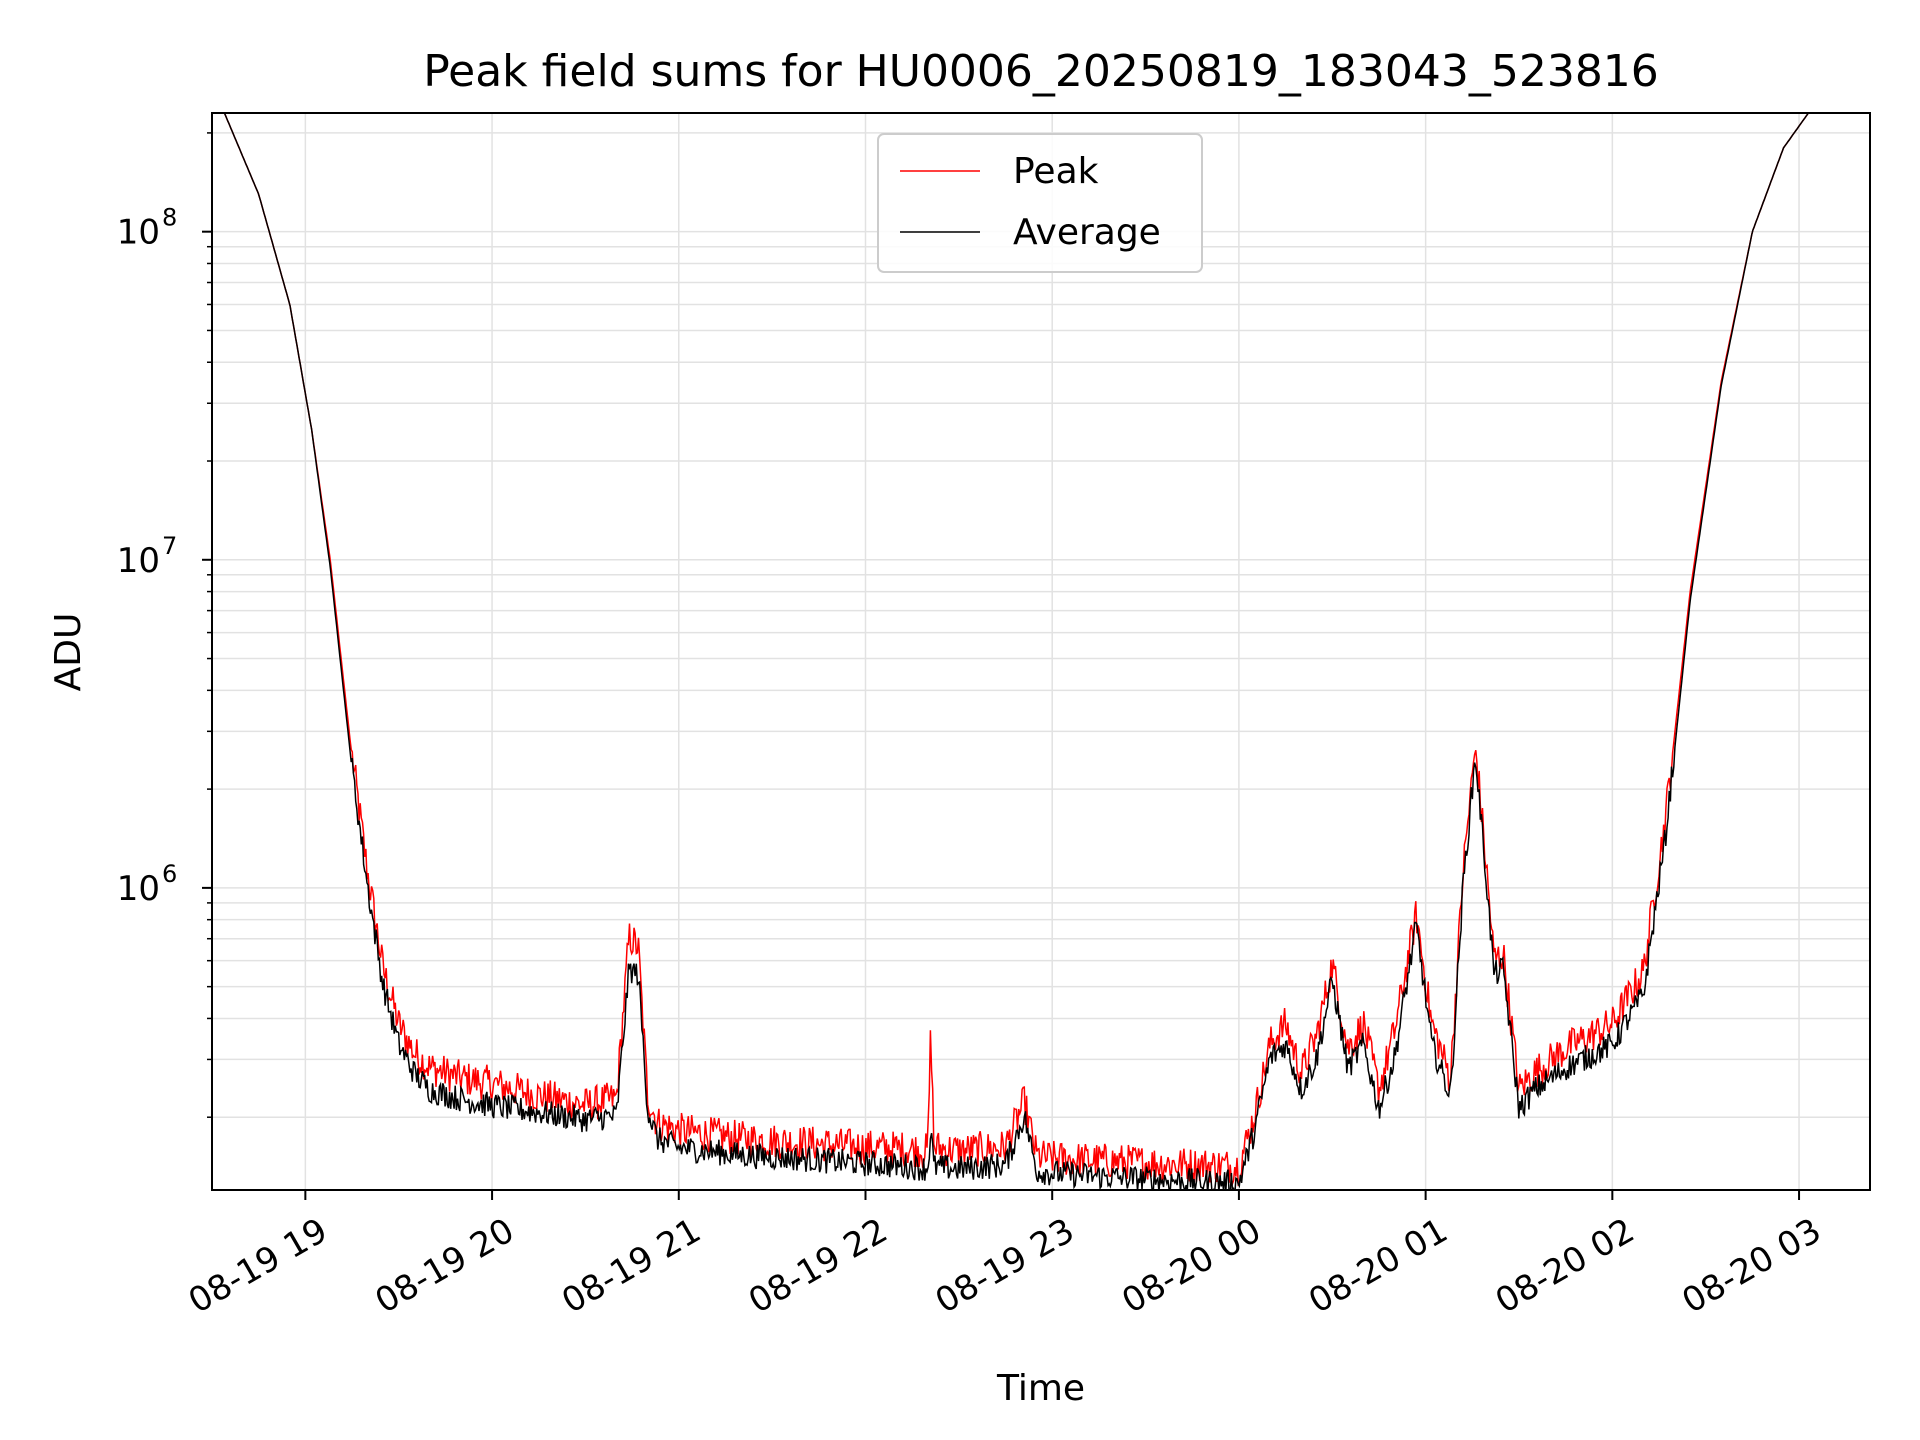 The height and width of the screenshot is (1440, 1920). Describe the element at coordinates (1005, 1266) in the screenshot. I see `x-tick-label: 08-19 23` at that location.